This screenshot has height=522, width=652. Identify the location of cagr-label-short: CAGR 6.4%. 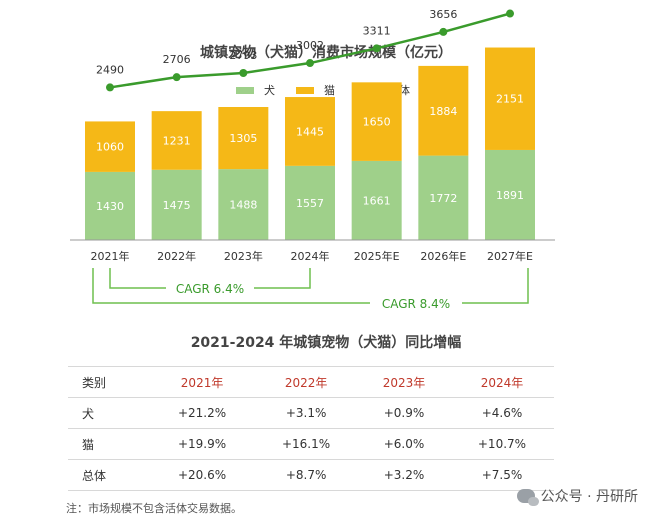
(210, 289).